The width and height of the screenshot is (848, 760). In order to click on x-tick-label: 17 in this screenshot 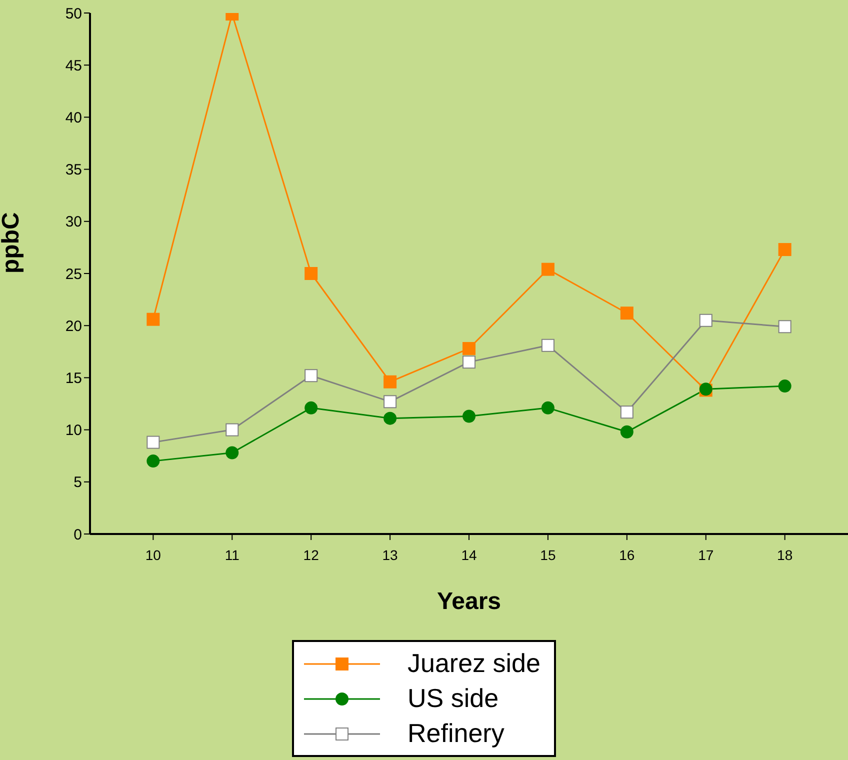, I will do `click(706, 554)`.